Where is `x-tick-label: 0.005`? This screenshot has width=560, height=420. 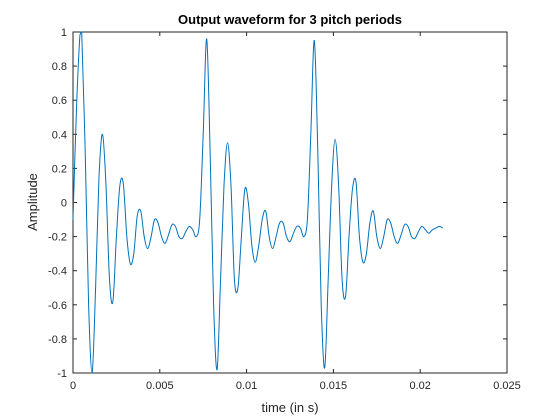
x-tick-label: 0.005 is located at coordinates (160, 386).